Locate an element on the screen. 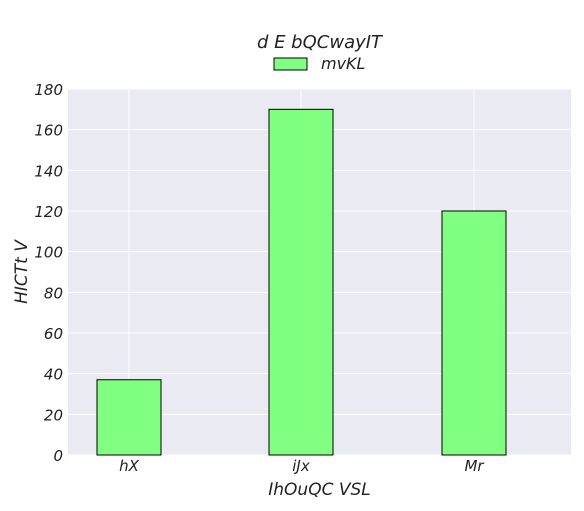 The image size is (584, 511). y-tick-label: 60 is located at coordinates (53, 334).